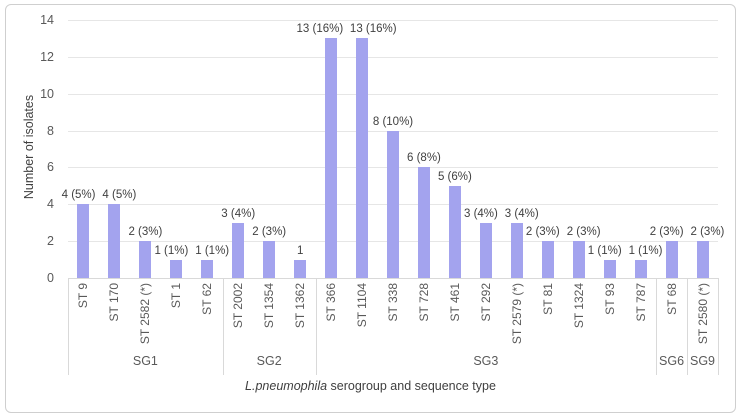 This screenshot has width=741, height=417. Describe the element at coordinates (454, 176) in the screenshot. I see `bar-value-label: 5 (6%)` at that location.